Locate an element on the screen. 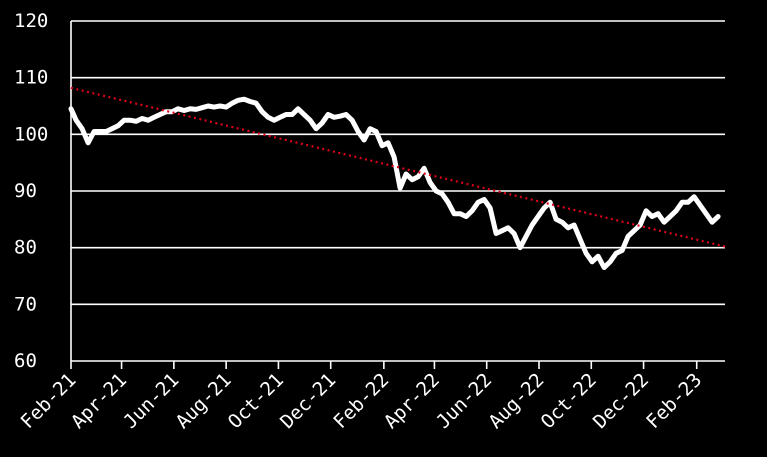 This screenshot has width=767, height=457. x-tick-label: Dec-22 is located at coordinates (621, 401).